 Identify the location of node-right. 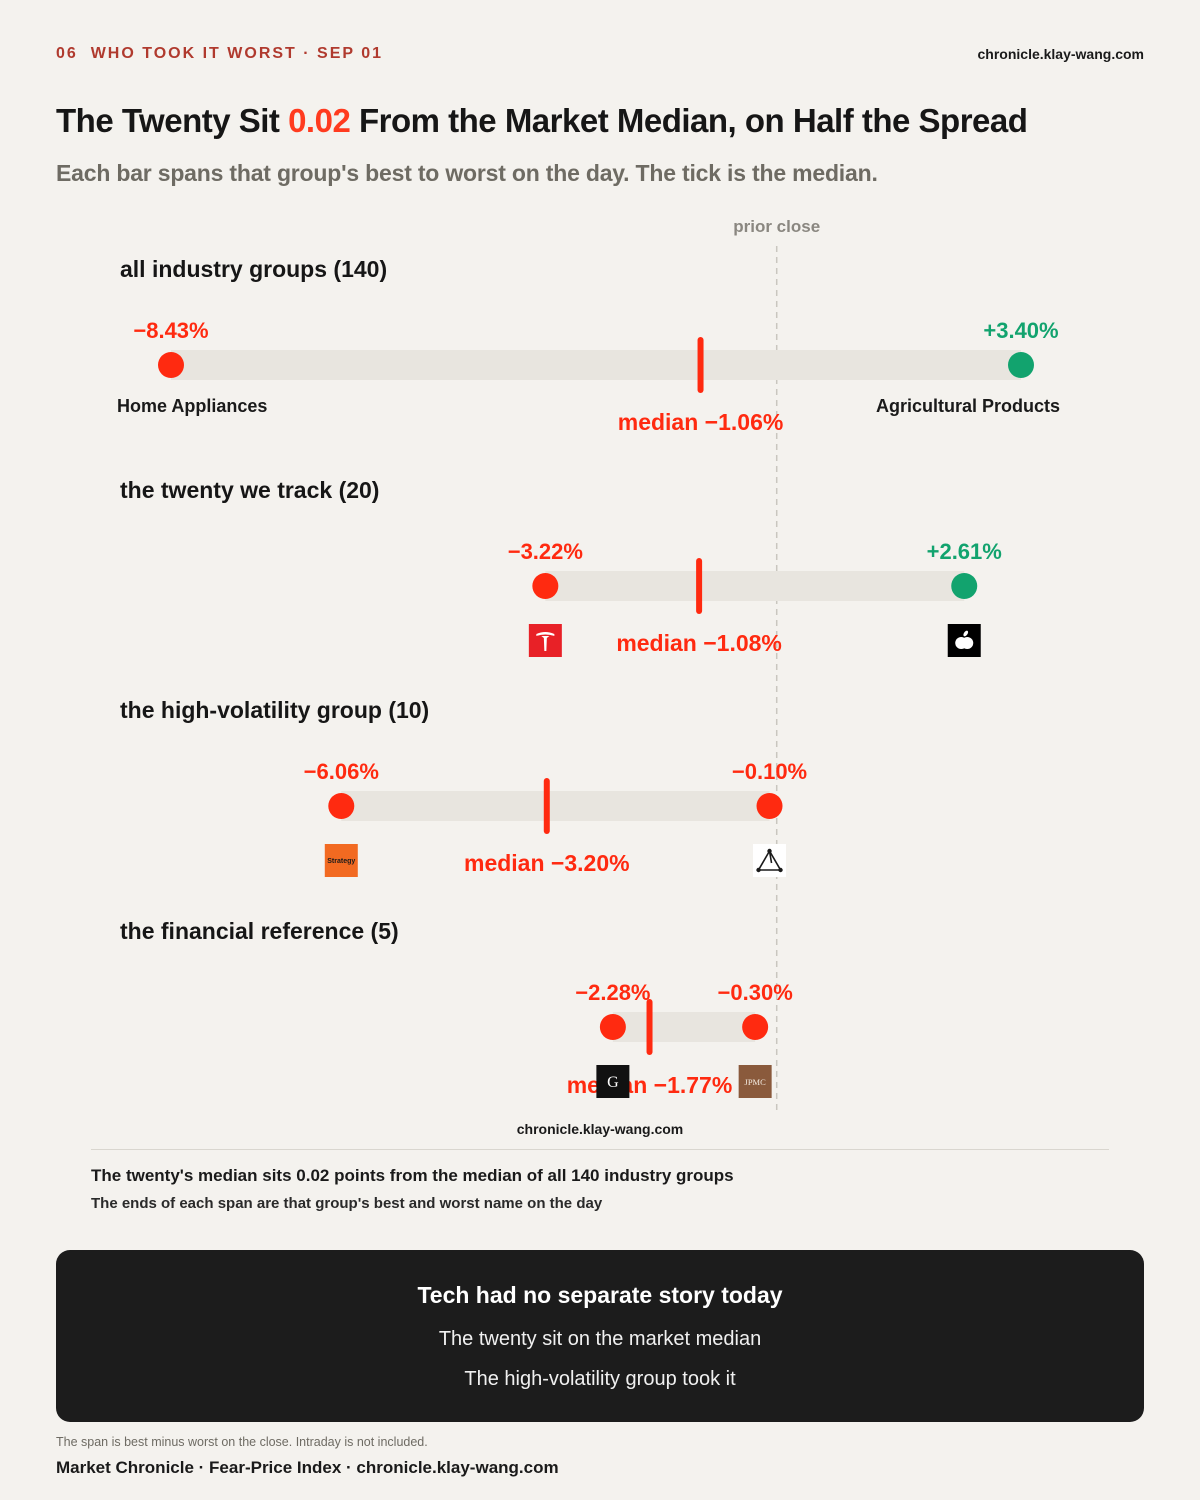
(780, 870).